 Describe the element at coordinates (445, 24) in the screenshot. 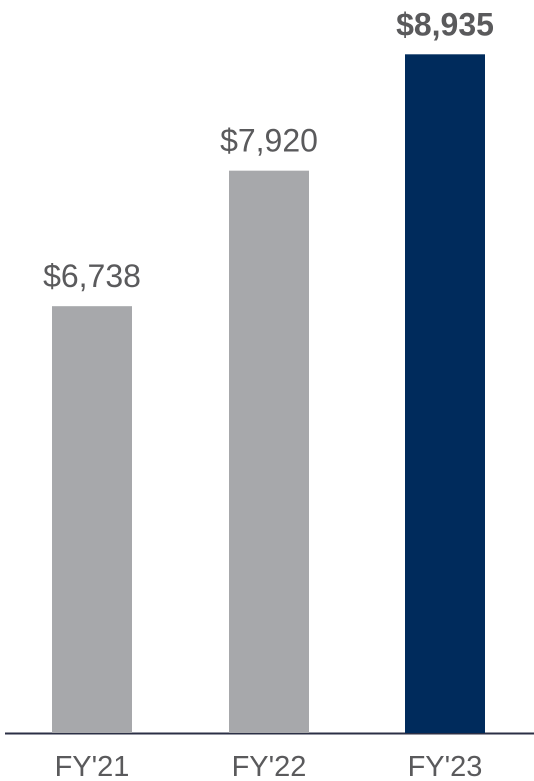

I see `value-label: $8,935` at that location.